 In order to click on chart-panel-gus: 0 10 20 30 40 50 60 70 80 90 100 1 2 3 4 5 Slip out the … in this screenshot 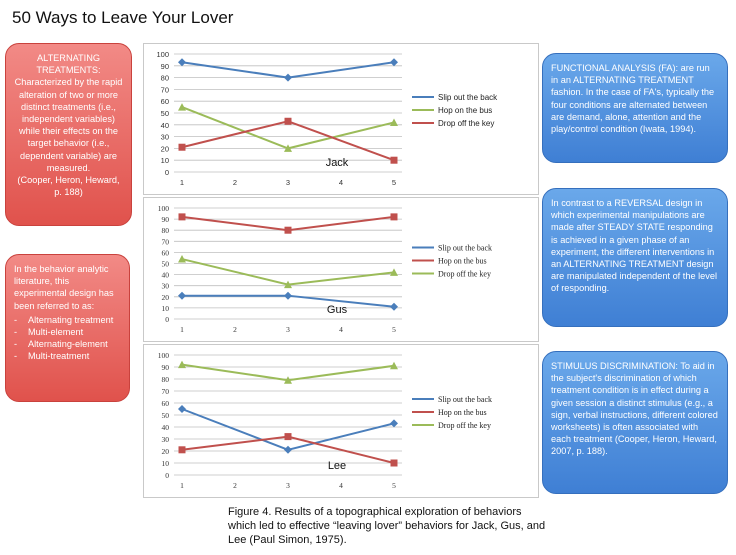, I will do `click(341, 269)`.